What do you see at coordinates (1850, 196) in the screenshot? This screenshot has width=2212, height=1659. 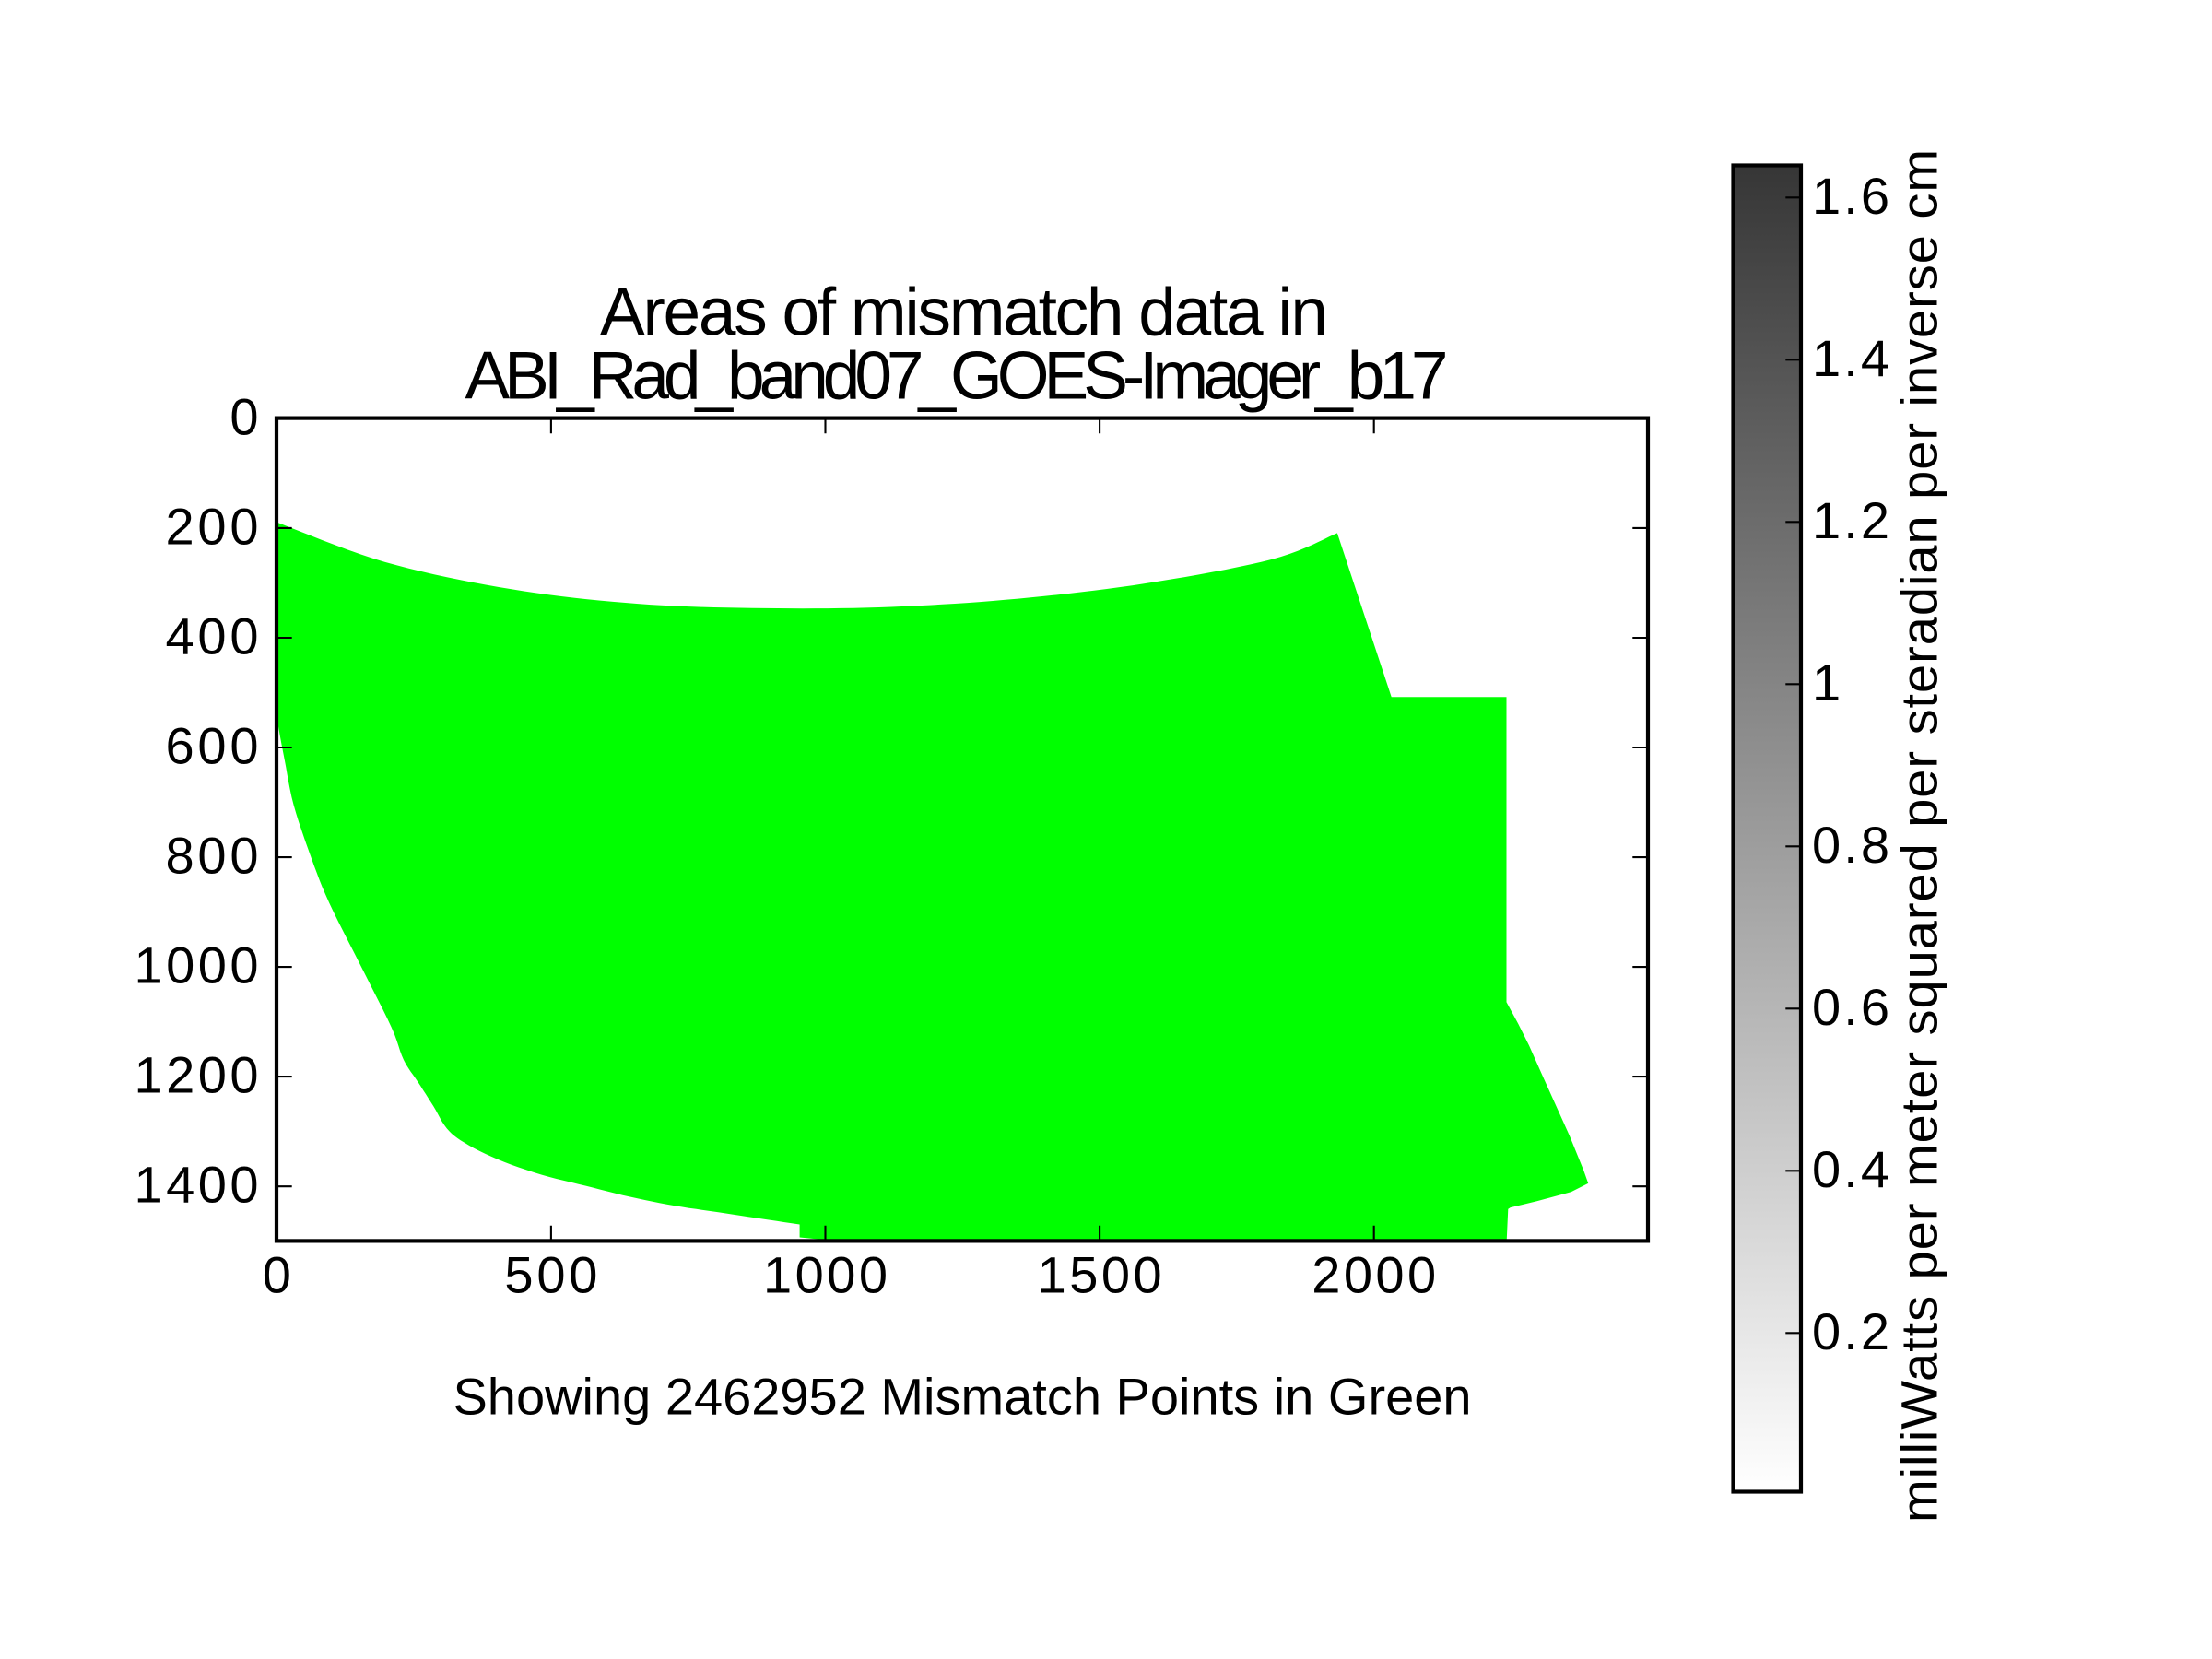 I see `svg-text: 1.6` at bounding box center [1850, 196].